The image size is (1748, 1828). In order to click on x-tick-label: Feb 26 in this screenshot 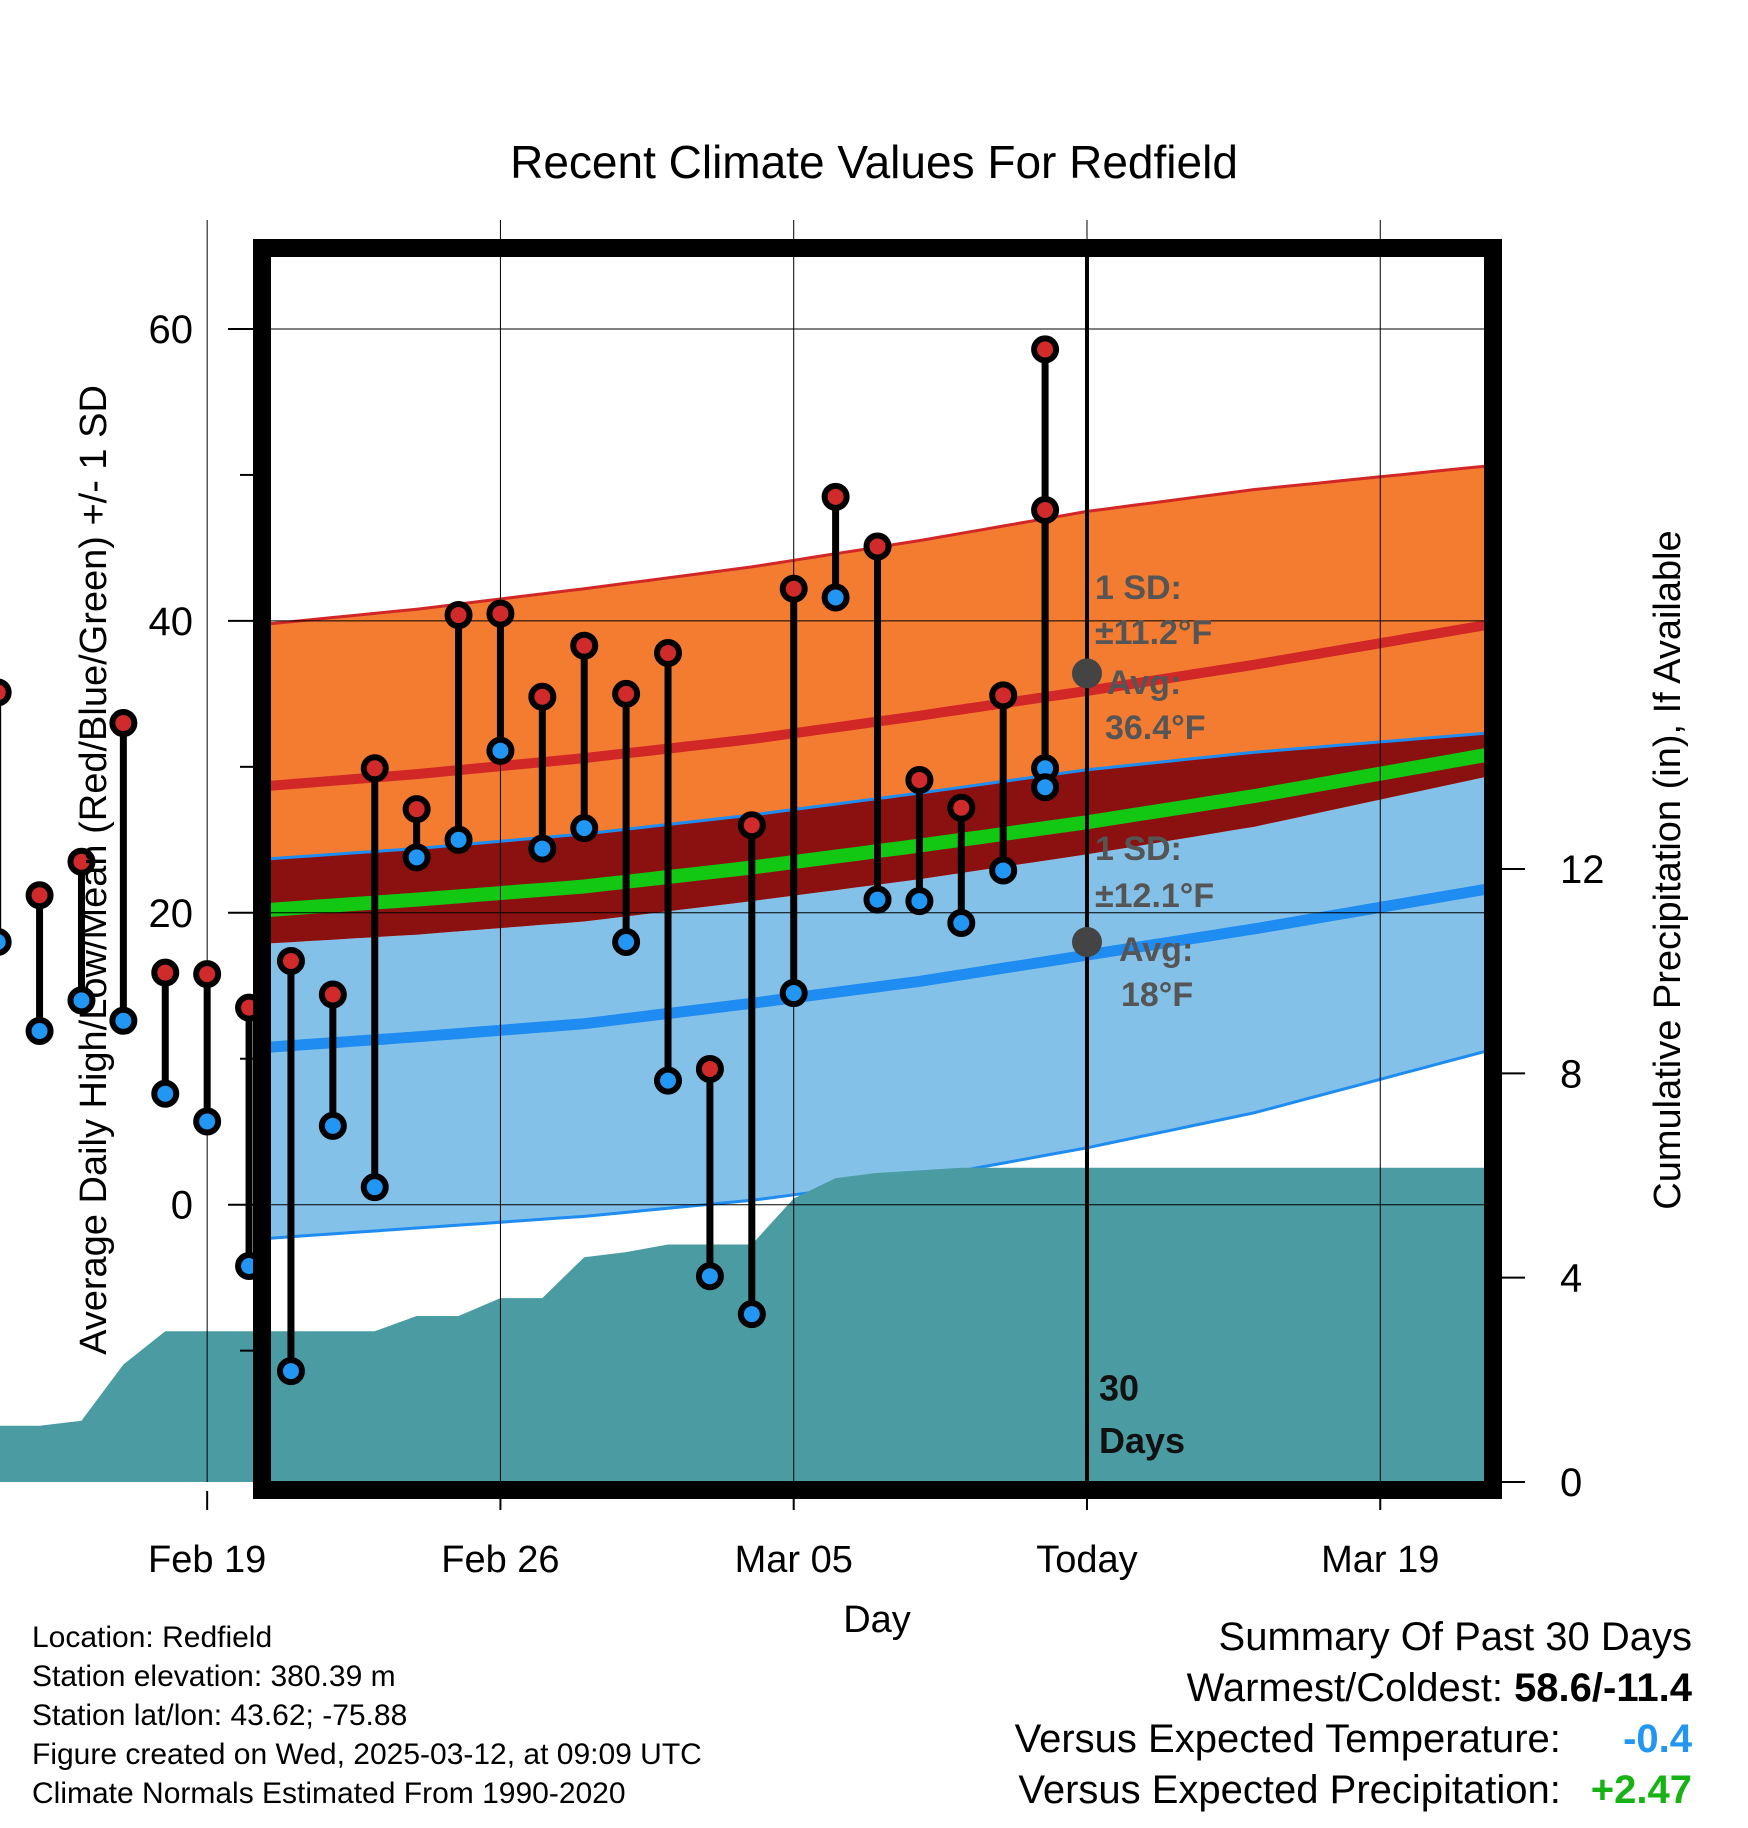, I will do `click(500, 1560)`.